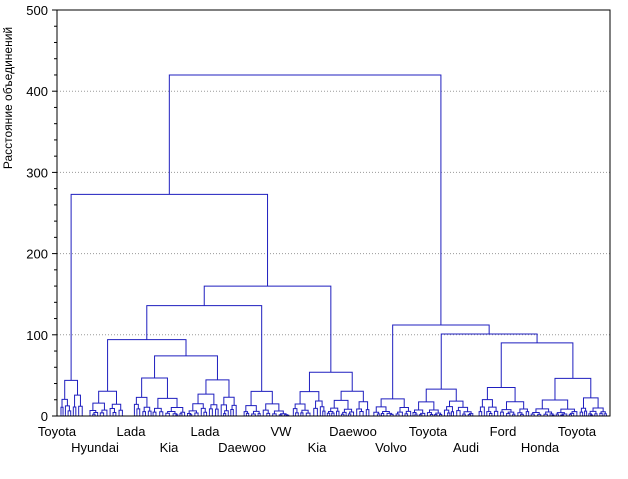  What do you see at coordinates (242, 447) in the screenshot?
I see `x-label: Daewoo` at bounding box center [242, 447].